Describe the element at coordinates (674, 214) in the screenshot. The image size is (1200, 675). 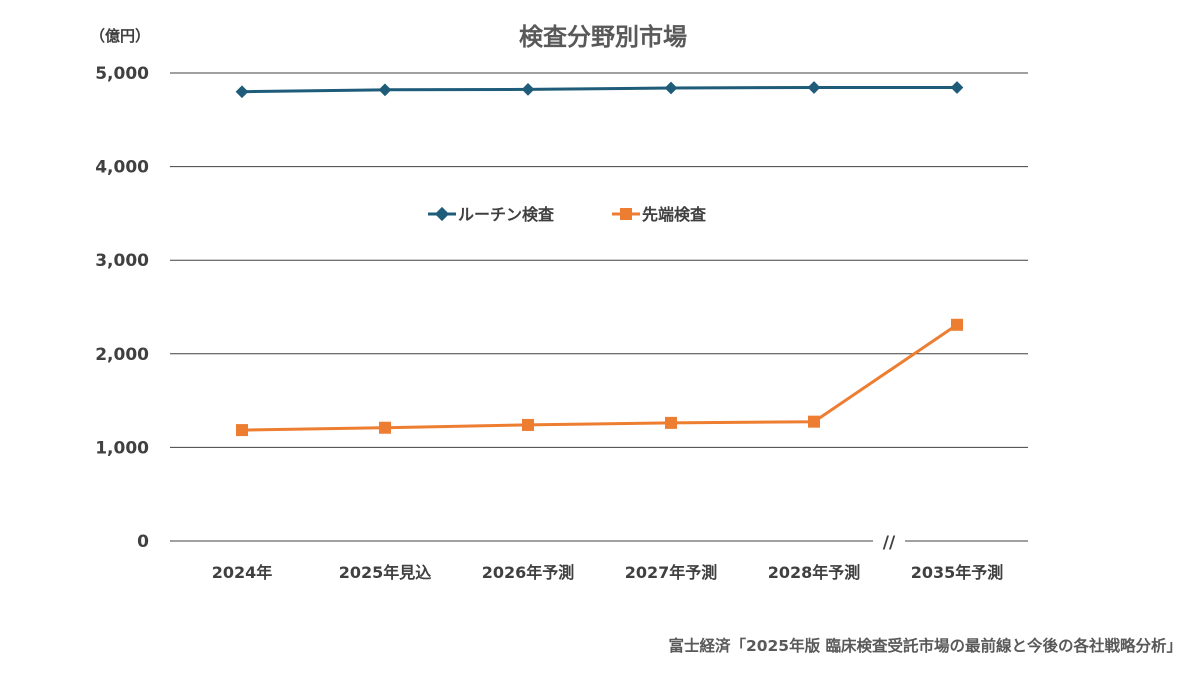
I see `legend-label-advanced: 先端検査` at that location.